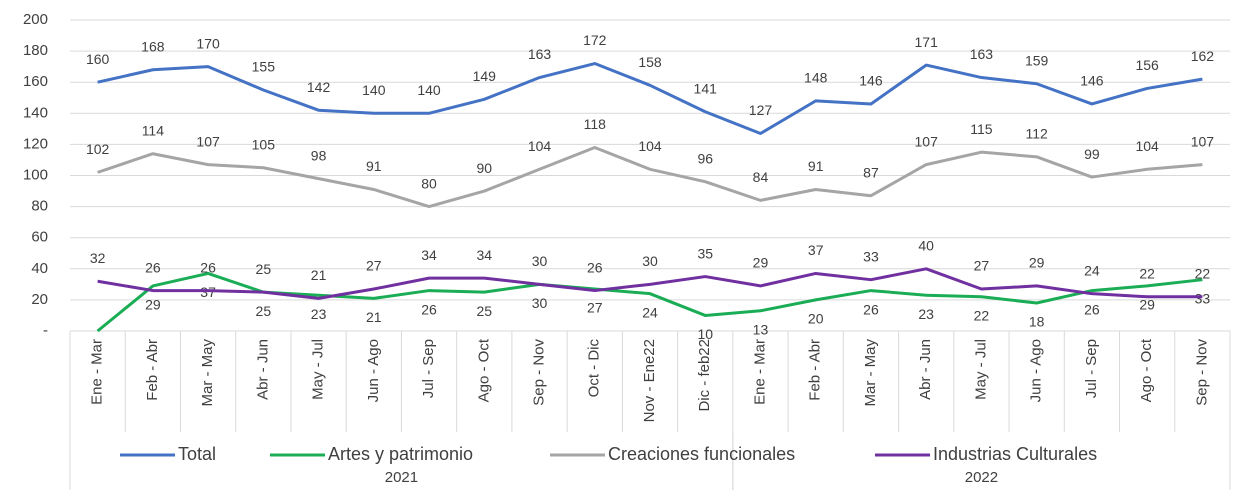 The width and height of the screenshot is (1233, 490). What do you see at coordinates (98, 149) in the screenshot?
I see `data-label: 102` at bounding box center [98, 149].